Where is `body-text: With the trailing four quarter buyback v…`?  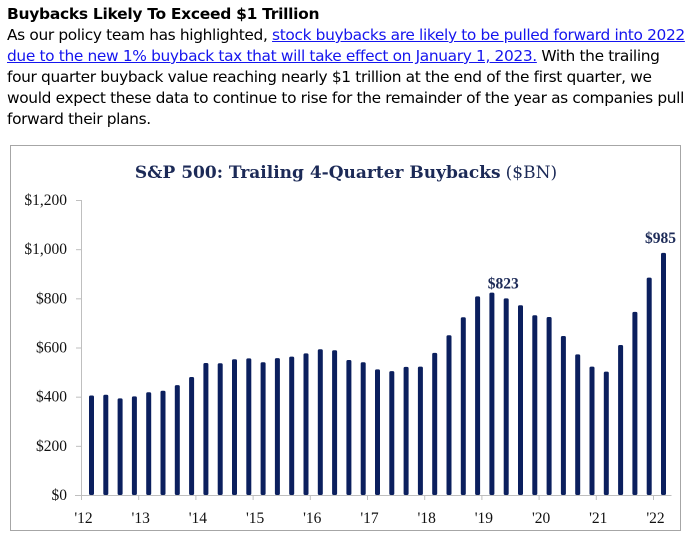
body-text: With the trailing four quarter buyback v… is located at coordinates (346, 87).